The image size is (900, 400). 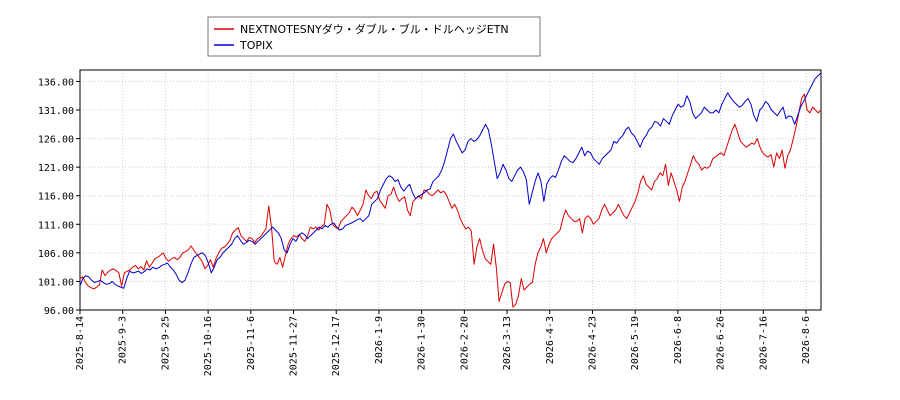 What do you see at coordinates (550, 340) in the screenshot?
I see `x-tick-label: 2026-4-3` at bounding box center [550, 340].